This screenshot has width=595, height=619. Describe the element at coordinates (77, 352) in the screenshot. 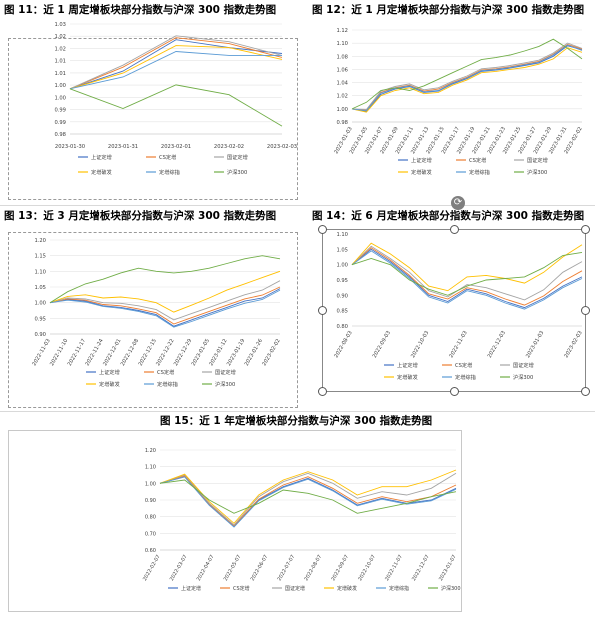

I see `x-tick-label: 2022-11-17` at that location.